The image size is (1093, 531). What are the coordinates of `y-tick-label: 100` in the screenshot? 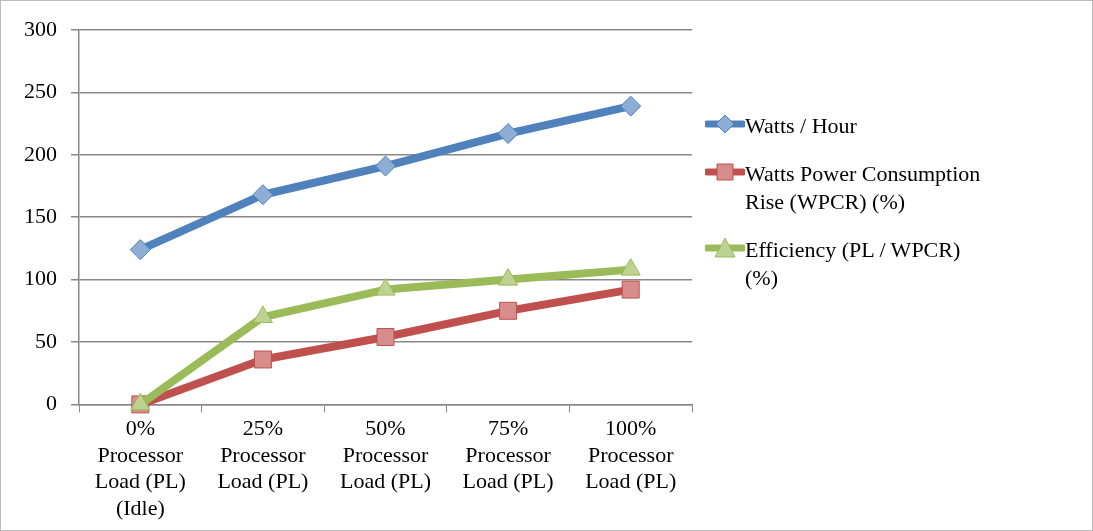 It's located at (40, 278).